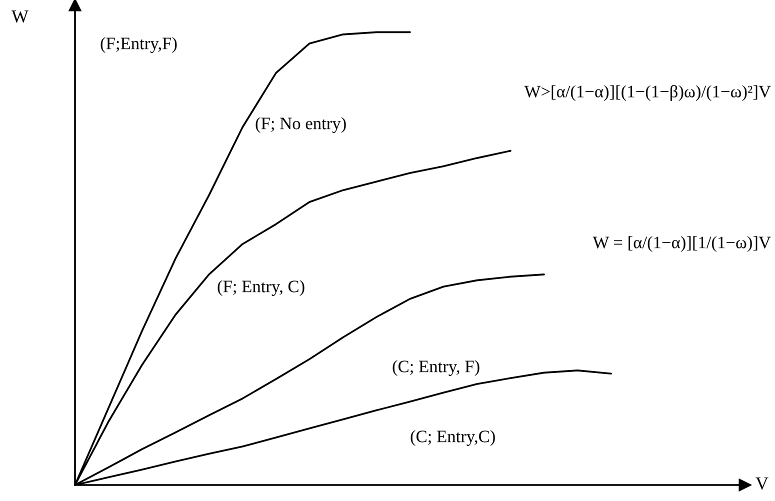  What do you see at coordinates (452, 438) in the screenshot?
I see `annotation: (C; Entry,C)` at bounding box center [452, 438].